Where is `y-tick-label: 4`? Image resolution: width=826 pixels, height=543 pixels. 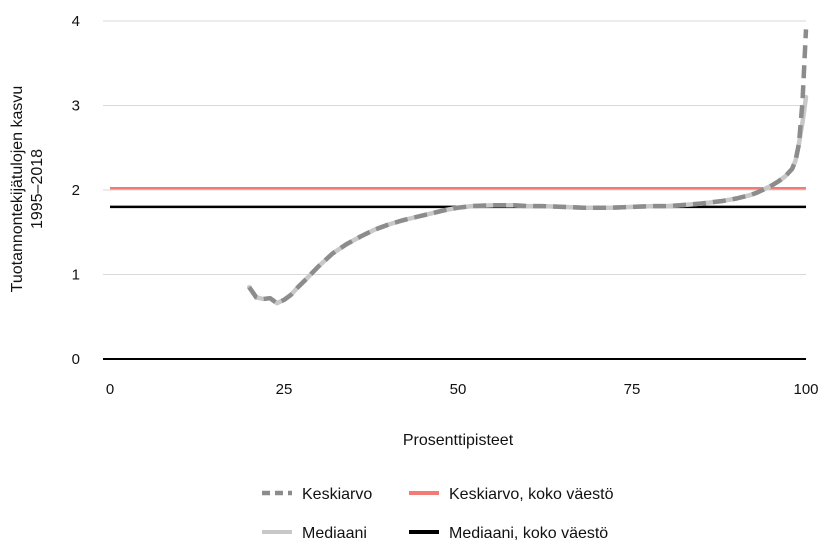
y-tick-label: 4 is located at coordinates (76, 21).